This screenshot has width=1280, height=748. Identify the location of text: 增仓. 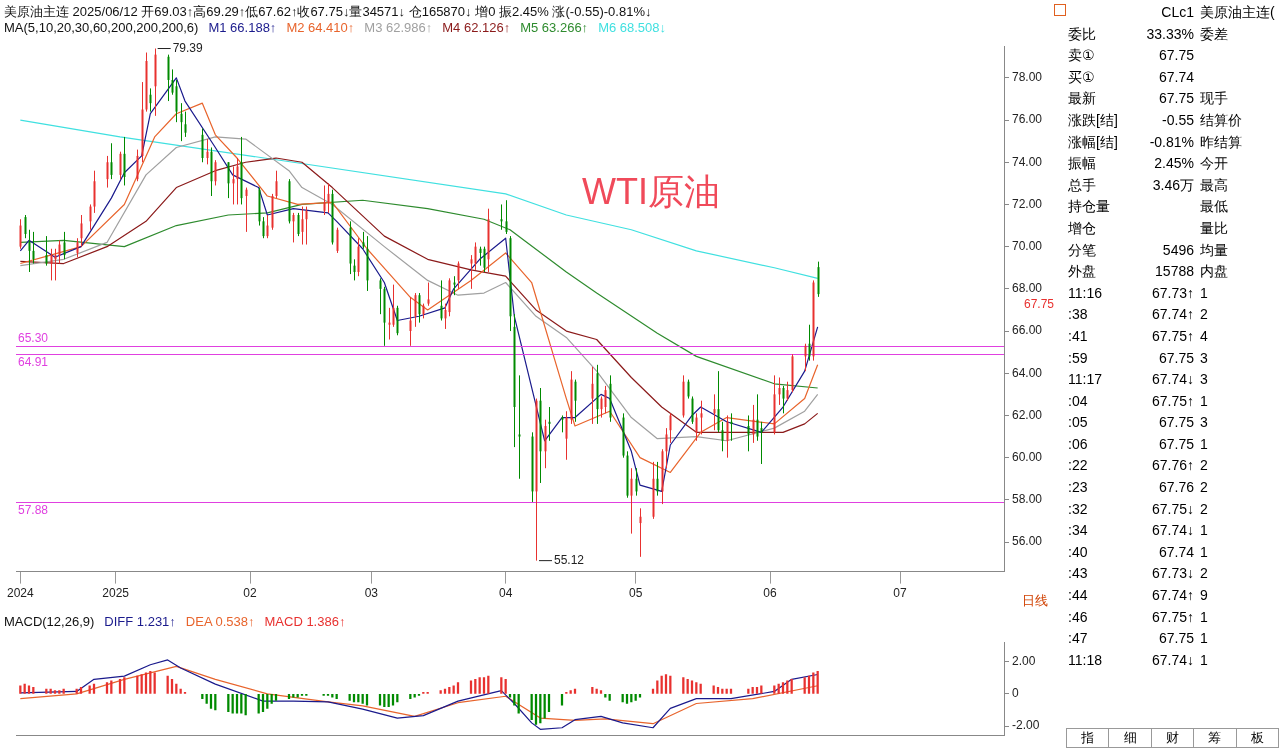
(1082, 228).